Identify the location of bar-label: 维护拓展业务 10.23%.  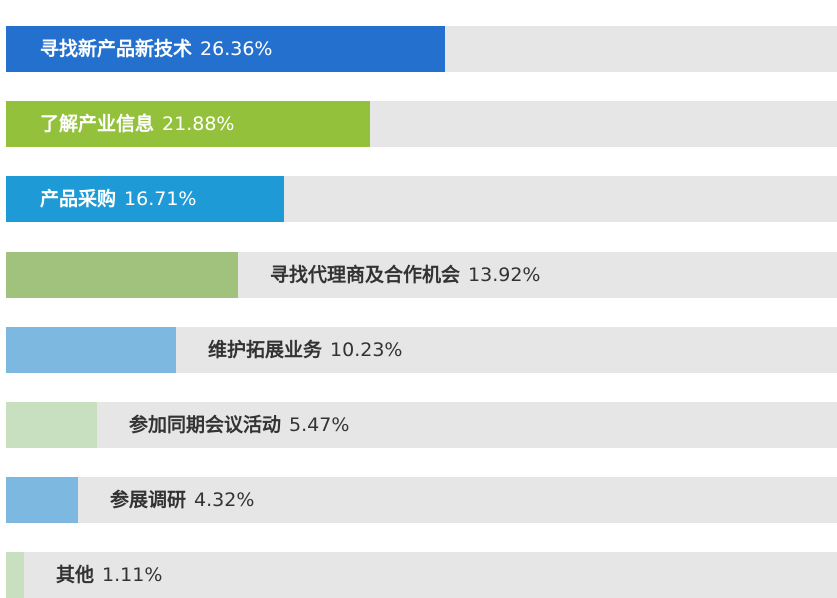
(305, 350).